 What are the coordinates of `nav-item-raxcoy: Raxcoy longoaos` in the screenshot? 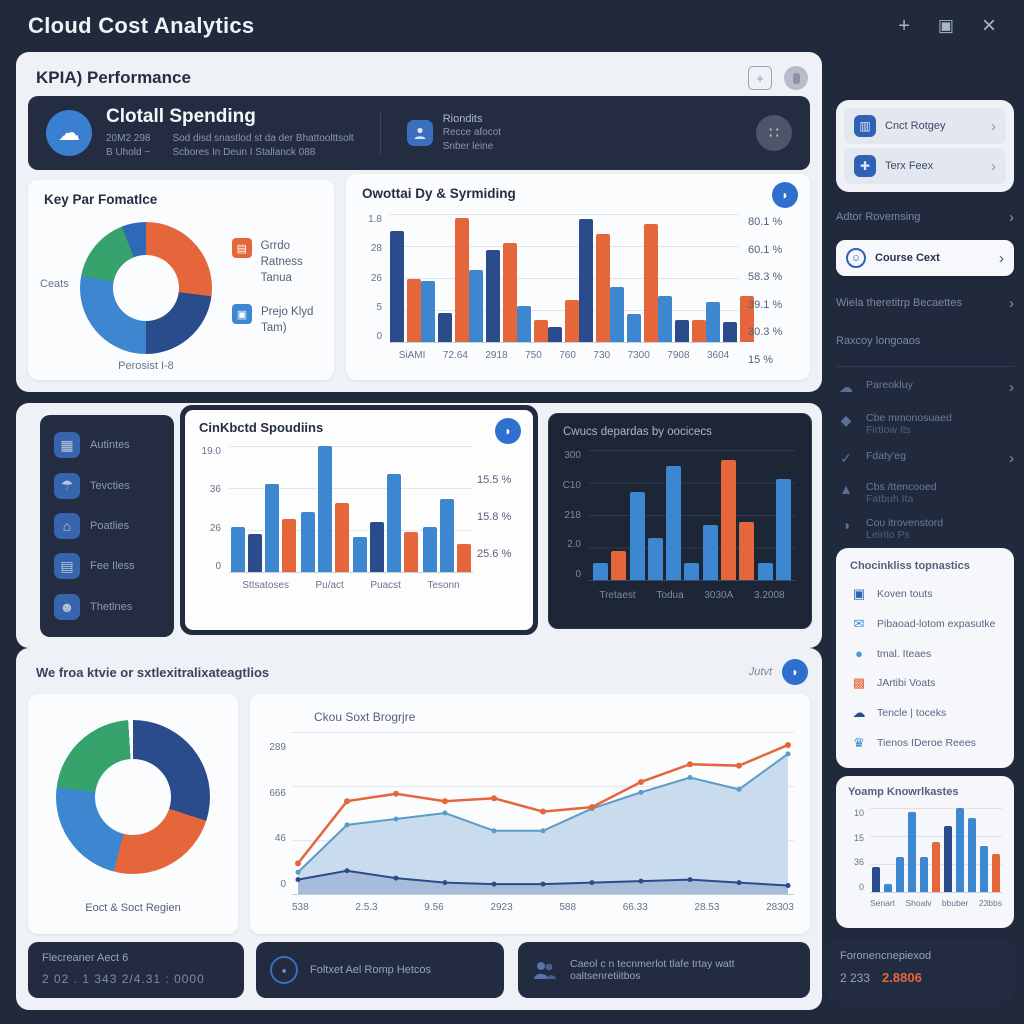 It's located at (925, 341).